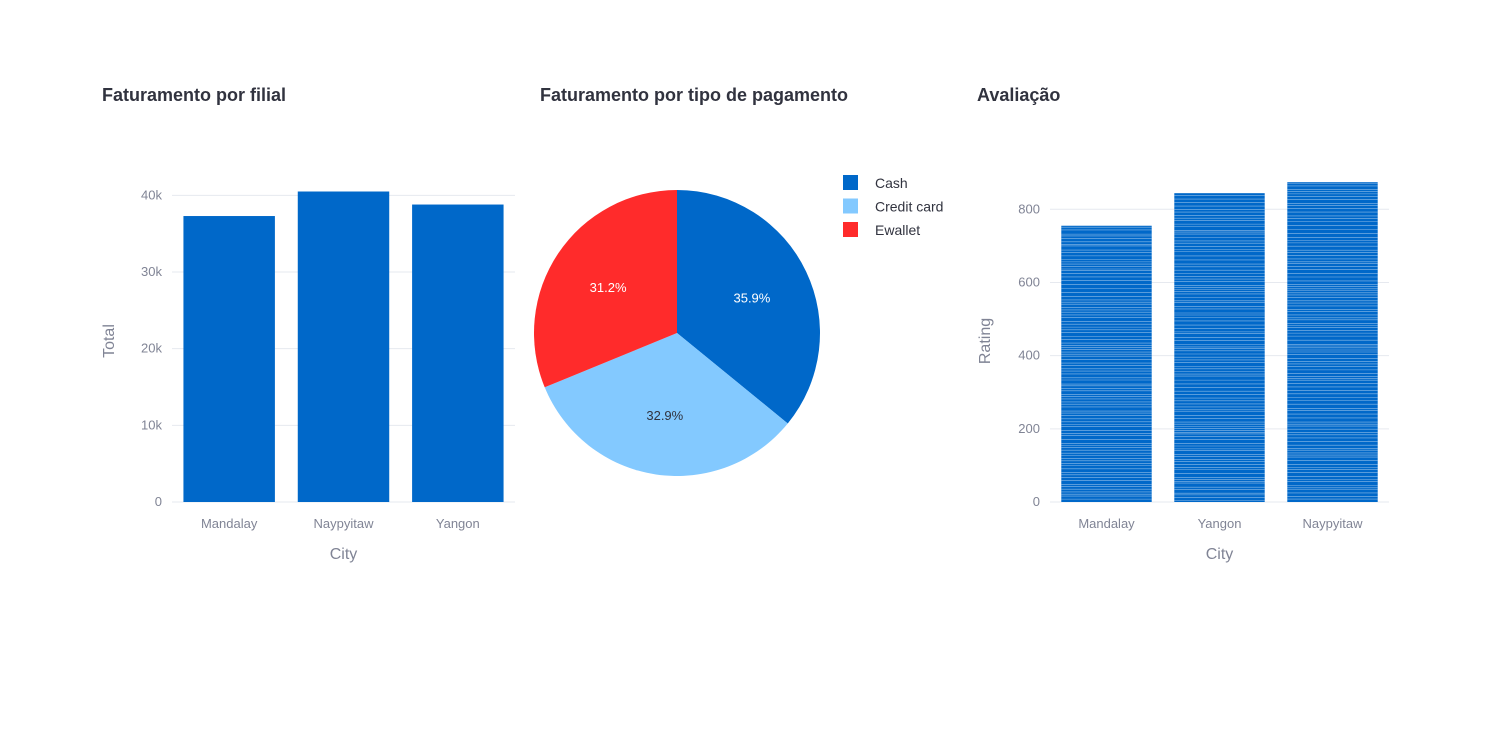  What do you see at coordinates (151, 424) in the screenshot?
I see `y-tick-label: 10k` at bounding box center [151, 424].